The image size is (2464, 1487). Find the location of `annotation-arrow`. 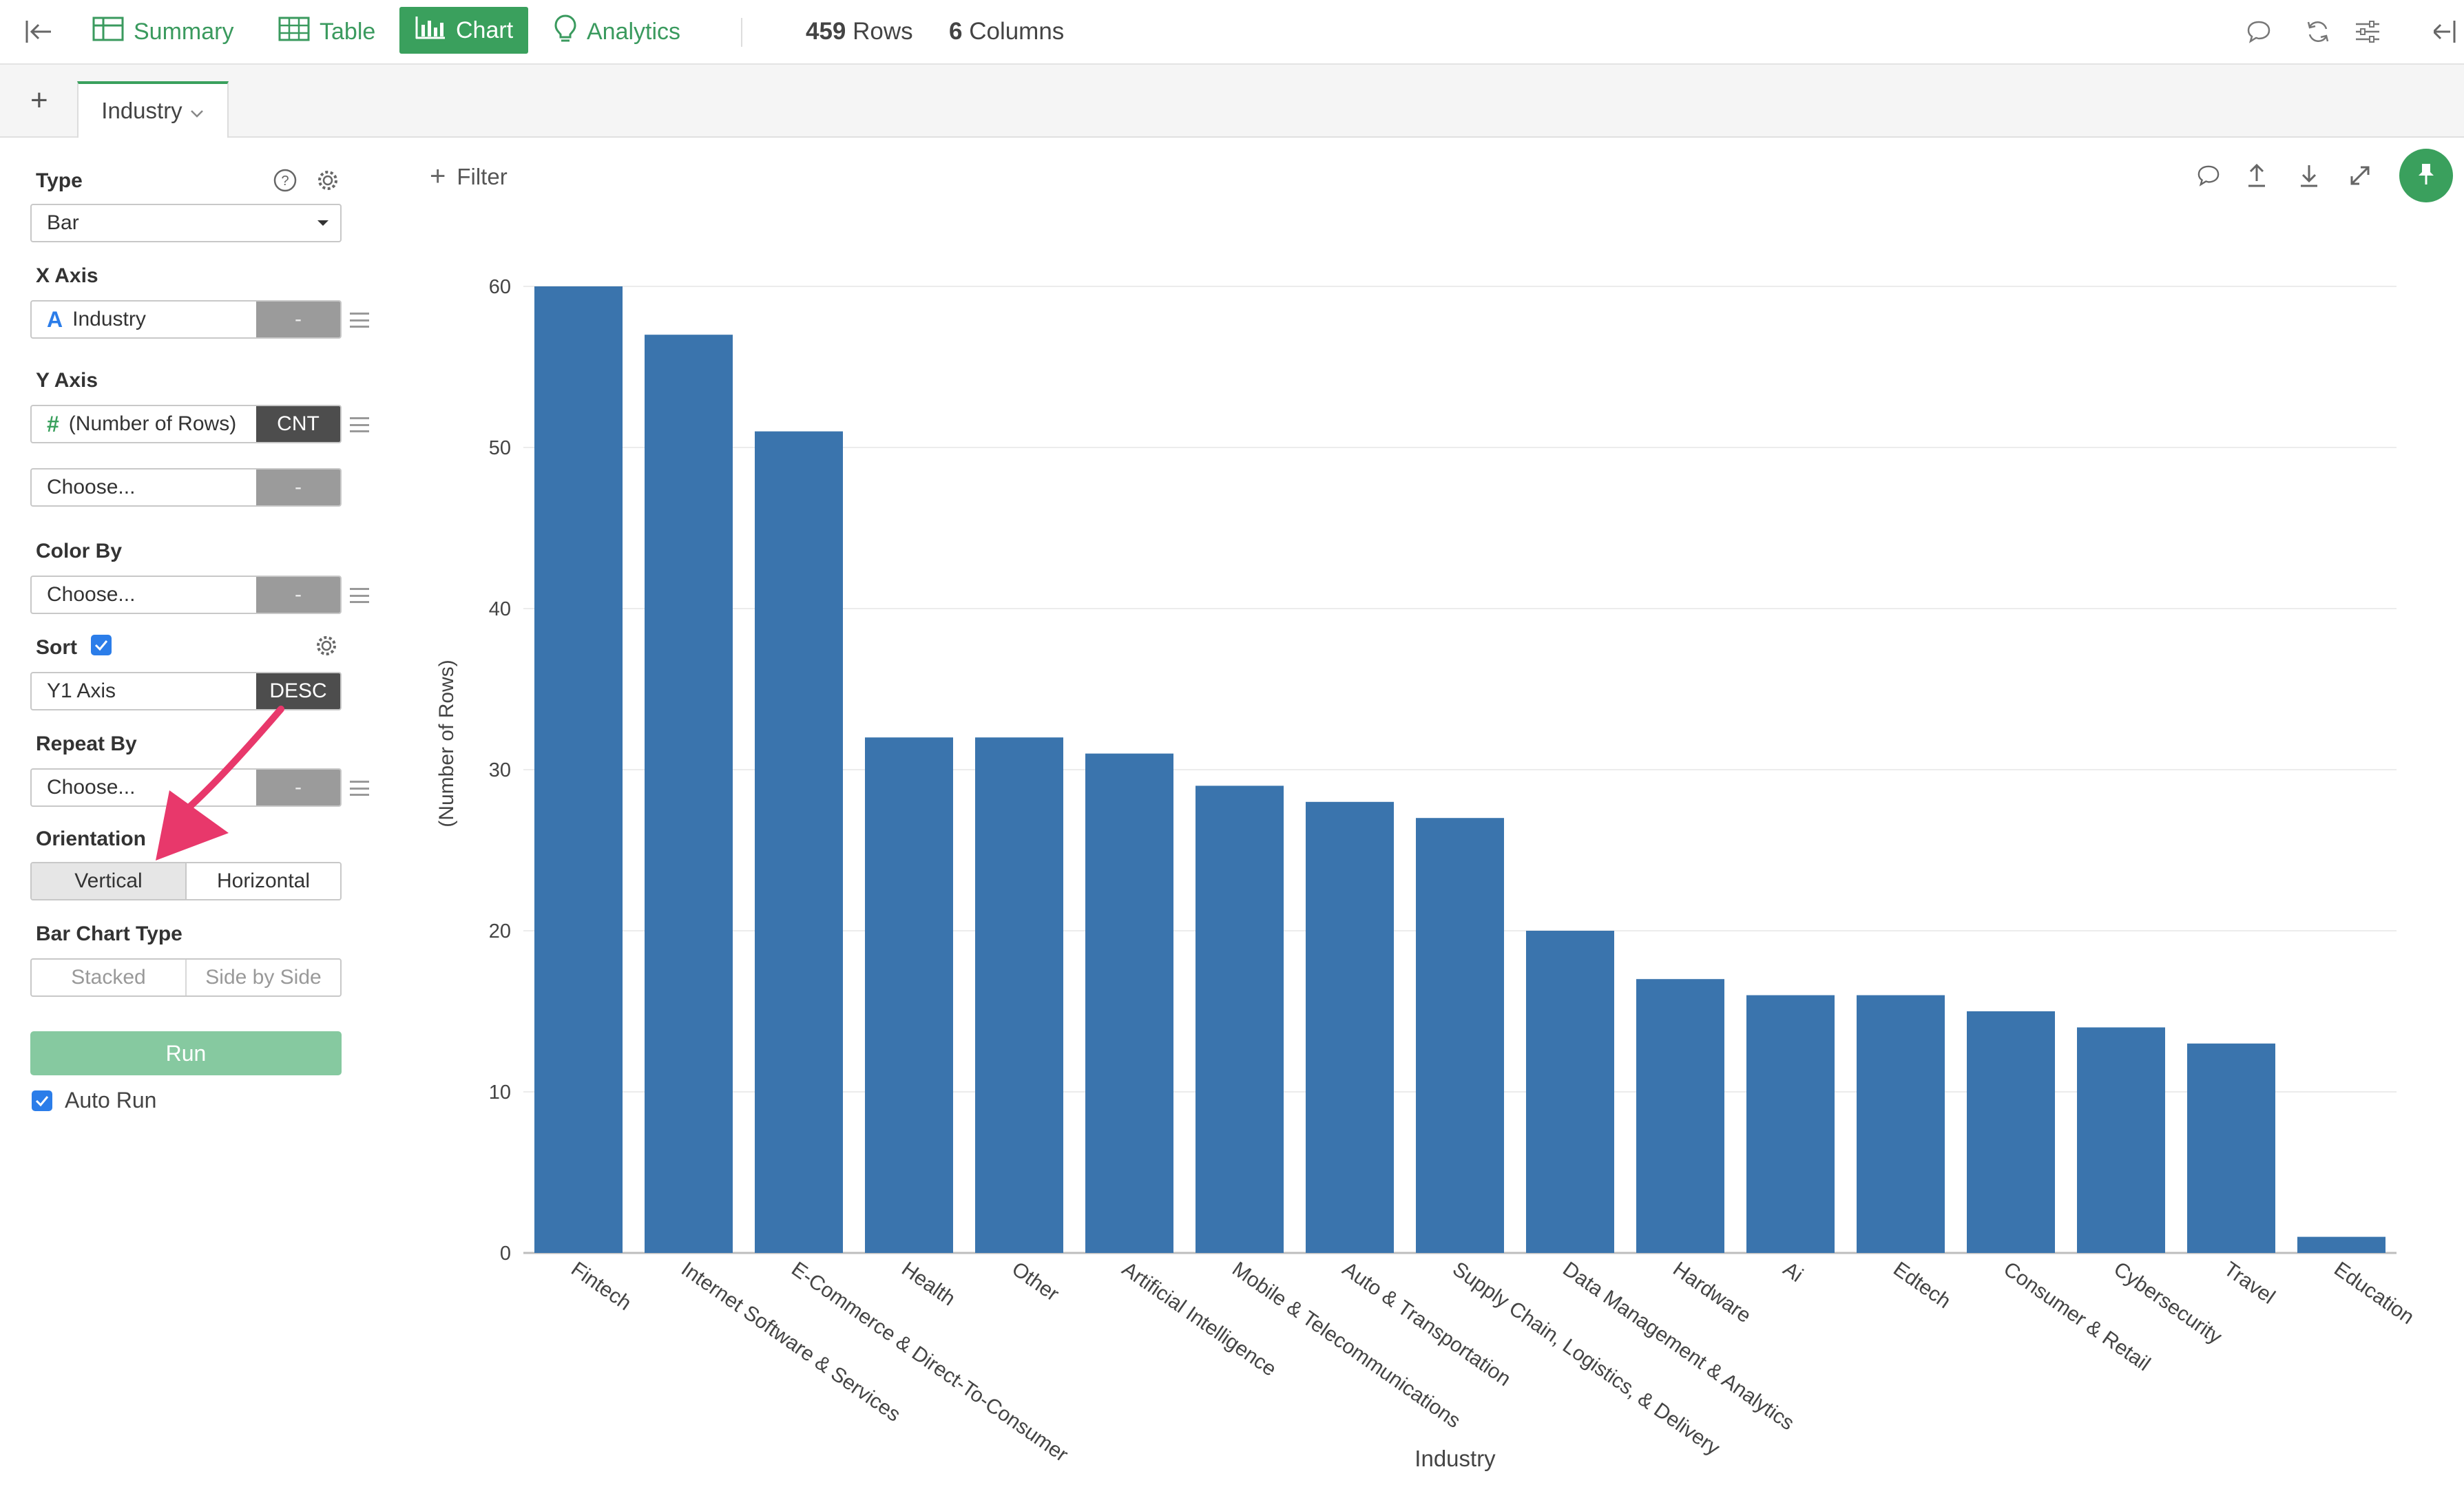

annotation-arrow is located at coordinates (220, 783).